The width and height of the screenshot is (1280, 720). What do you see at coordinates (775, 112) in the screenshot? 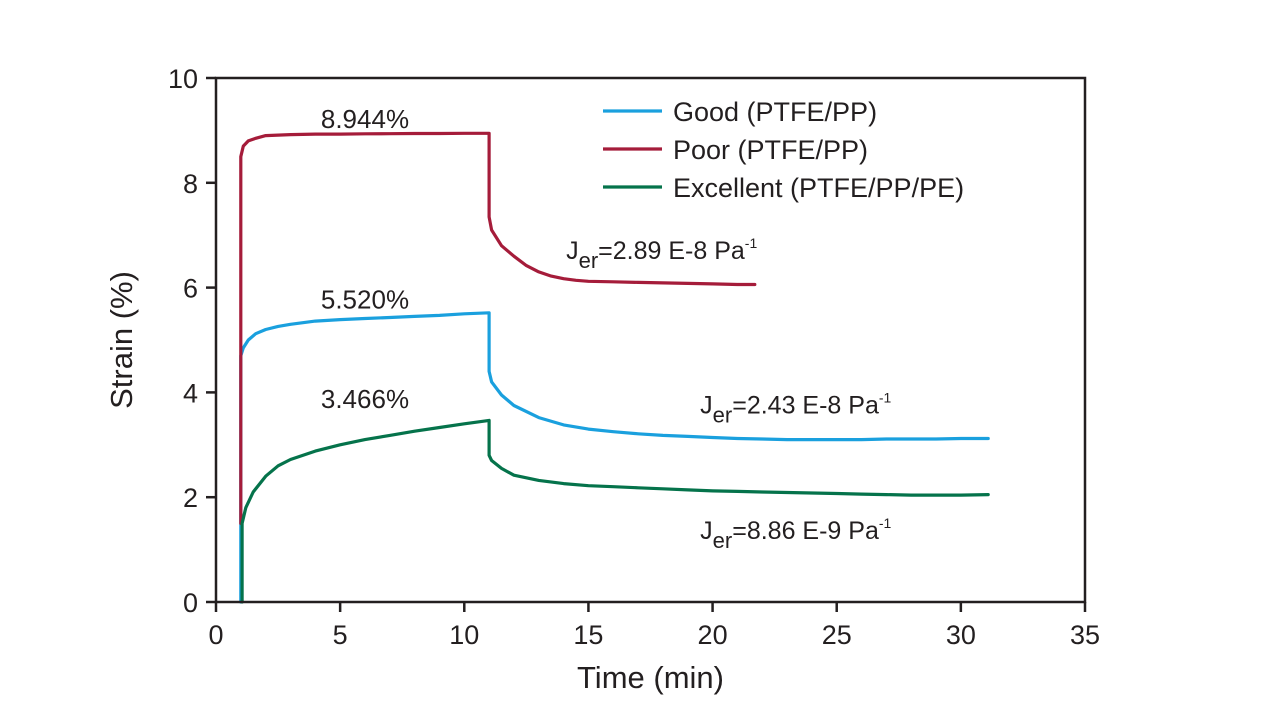
I see `legend-label-0: Good (PTFE/PP)` at bounding box center [775, 112].